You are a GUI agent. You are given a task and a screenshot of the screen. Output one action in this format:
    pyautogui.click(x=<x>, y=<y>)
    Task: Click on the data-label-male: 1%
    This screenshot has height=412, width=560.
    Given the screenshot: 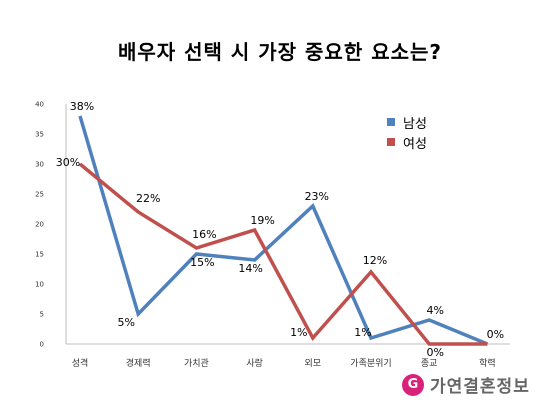 What is the action you would take?
    pyautogui.click(x=362, y=332)
    